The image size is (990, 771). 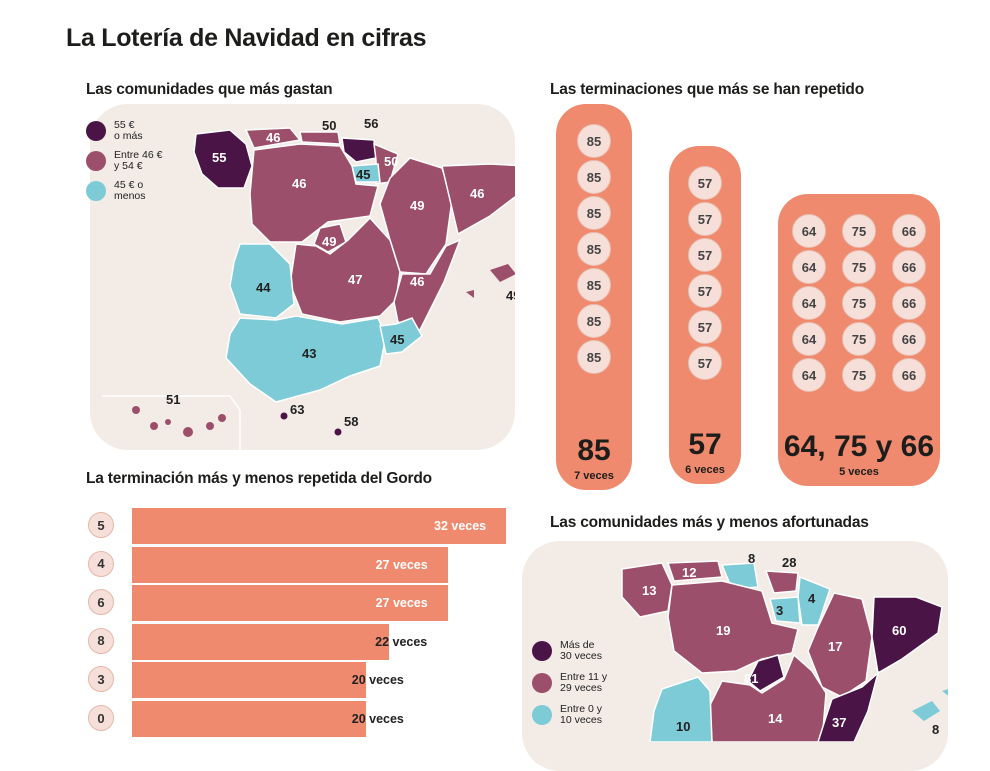 What do you see at coordinates (683, 726) in the screenshot?
I see `luck-label: 10` at bounding box center [683, 726].